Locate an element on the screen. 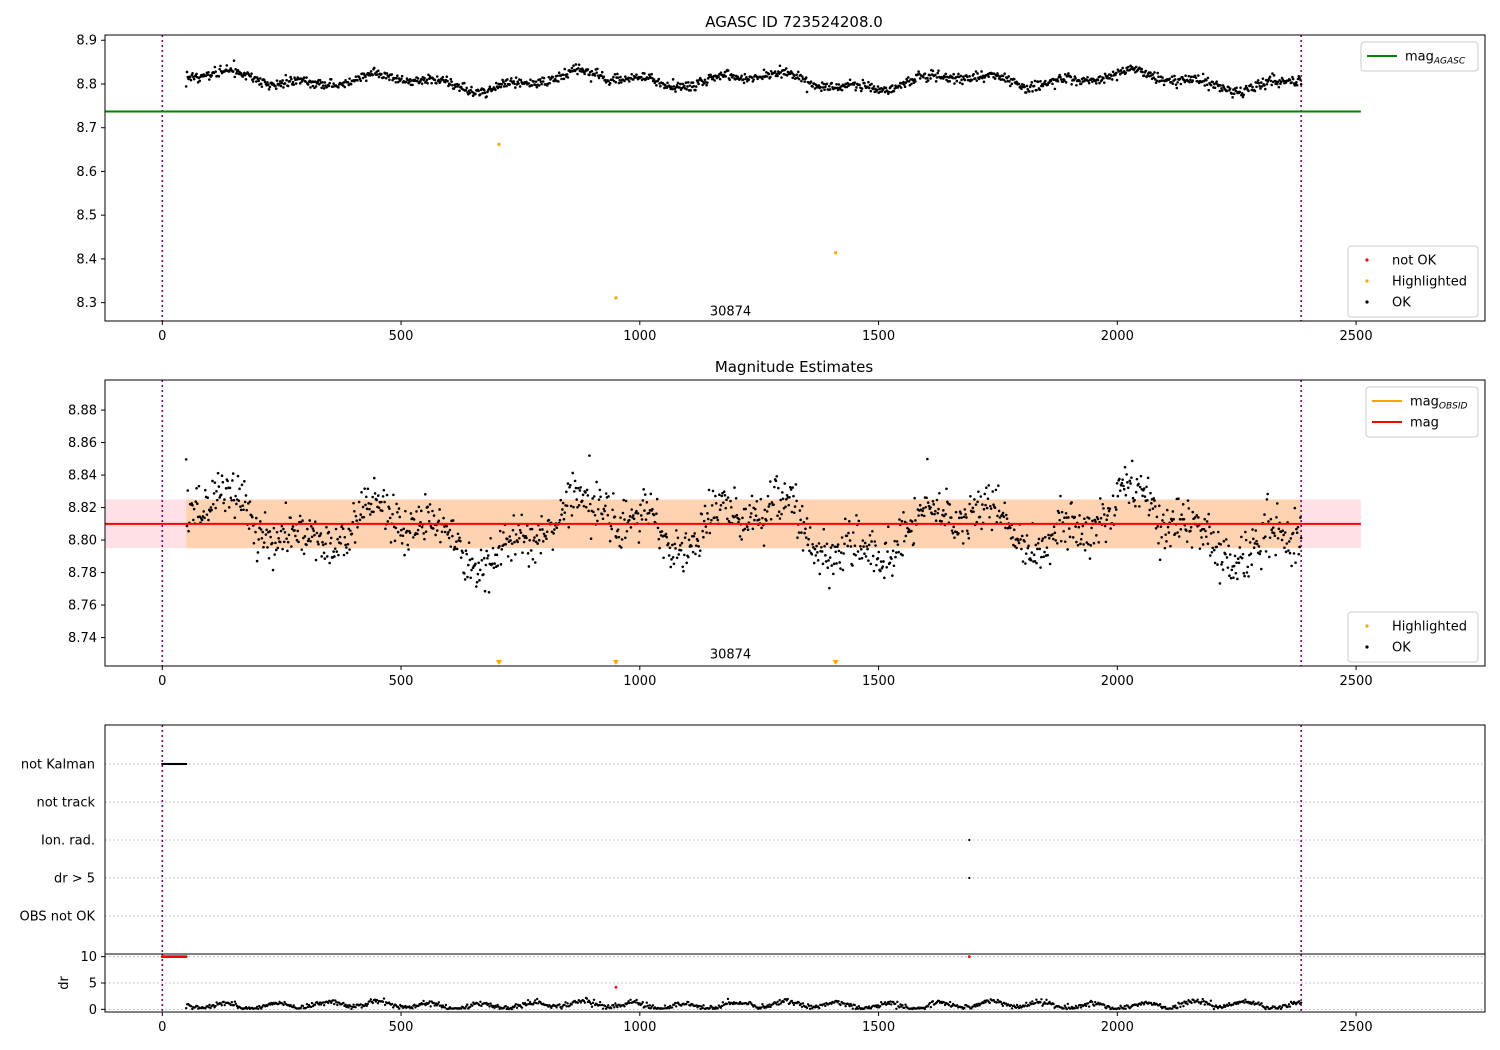 The height and width of the screenshot is (1050, 1500). panel-mag-annotation: 30874 is located at coordinates (730, 655).